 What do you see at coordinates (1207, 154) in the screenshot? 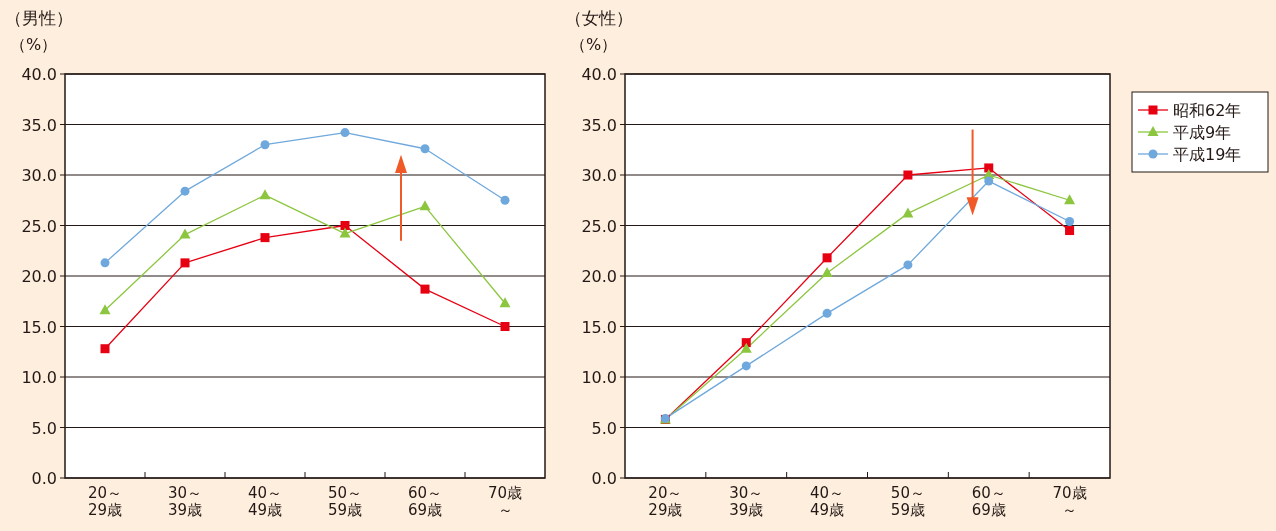
I see `legend-label: 平成19年` at bounding box center [1207, 154].